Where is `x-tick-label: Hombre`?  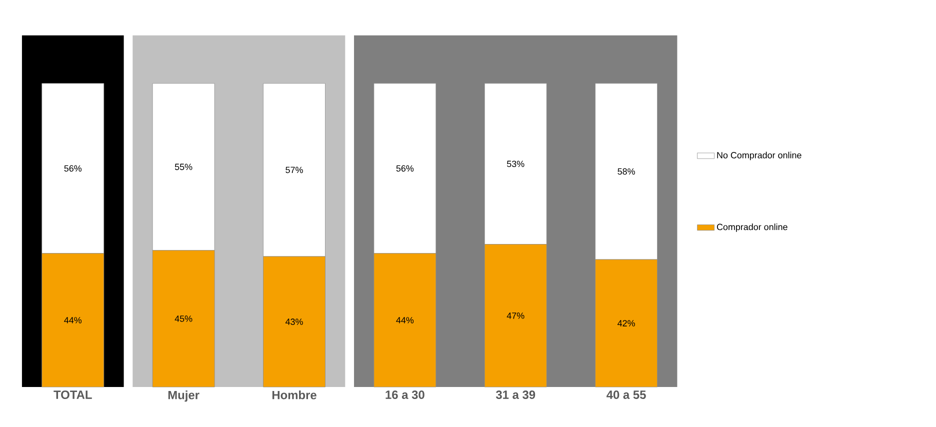
x-tick-label: Hombre is located at coordinates (294, 395).